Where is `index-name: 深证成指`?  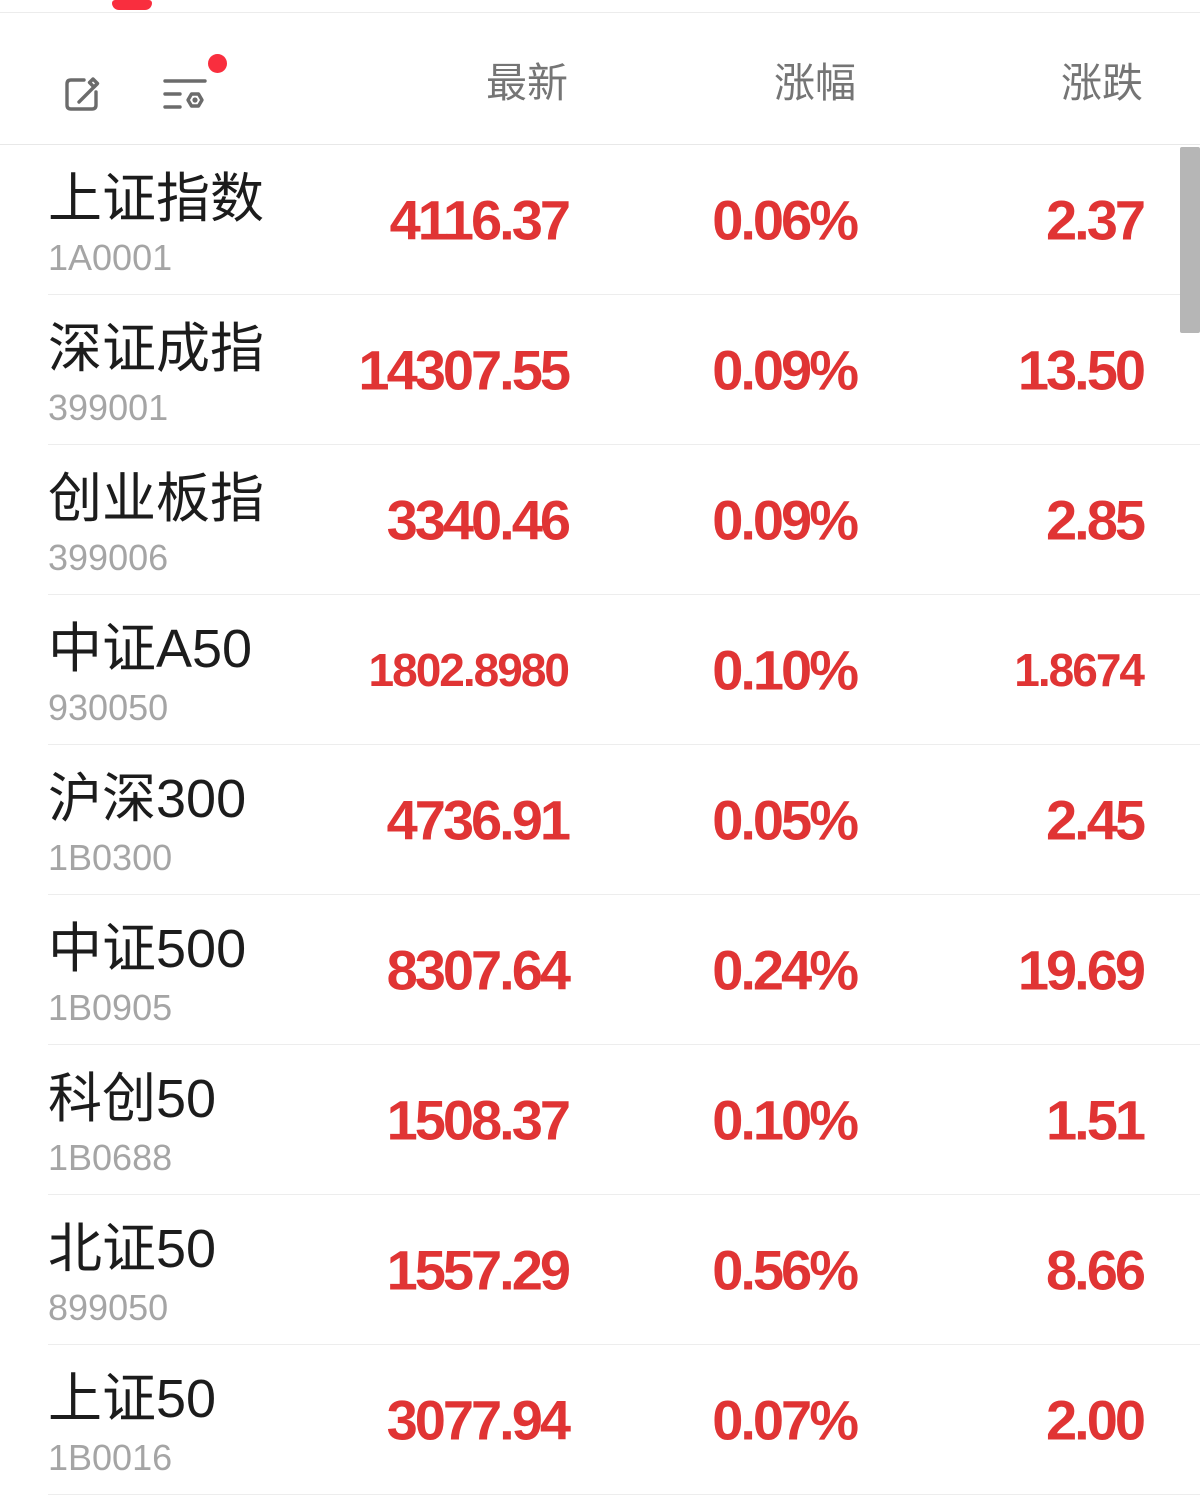
index-name: 深证成指 is located at coordinates (156, 349).